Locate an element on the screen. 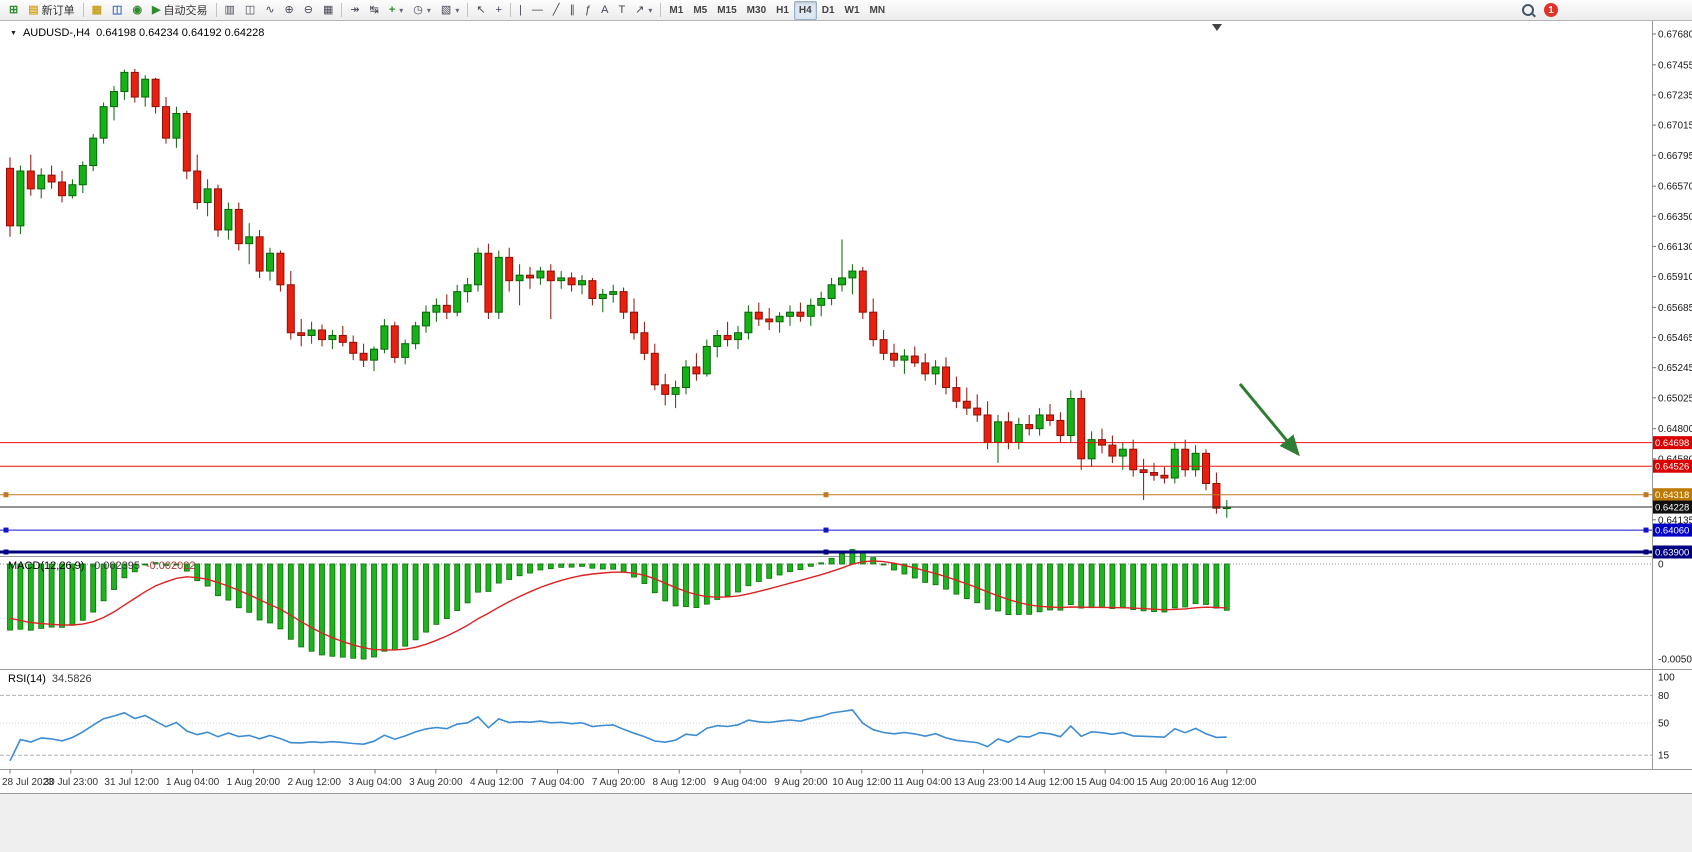 The height and width of the screenshot is (852, 1692). horizontal-line-button: — is located at coordinates (537, 10).